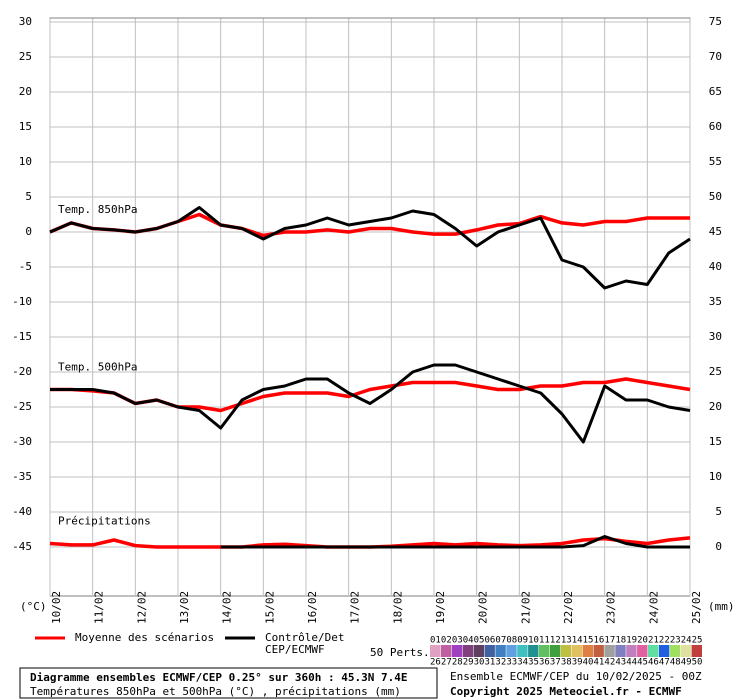  What do you see at coordinates (435, 641) in the screenshot?
I see `member-label: 01` at bounding box center [435, 641].